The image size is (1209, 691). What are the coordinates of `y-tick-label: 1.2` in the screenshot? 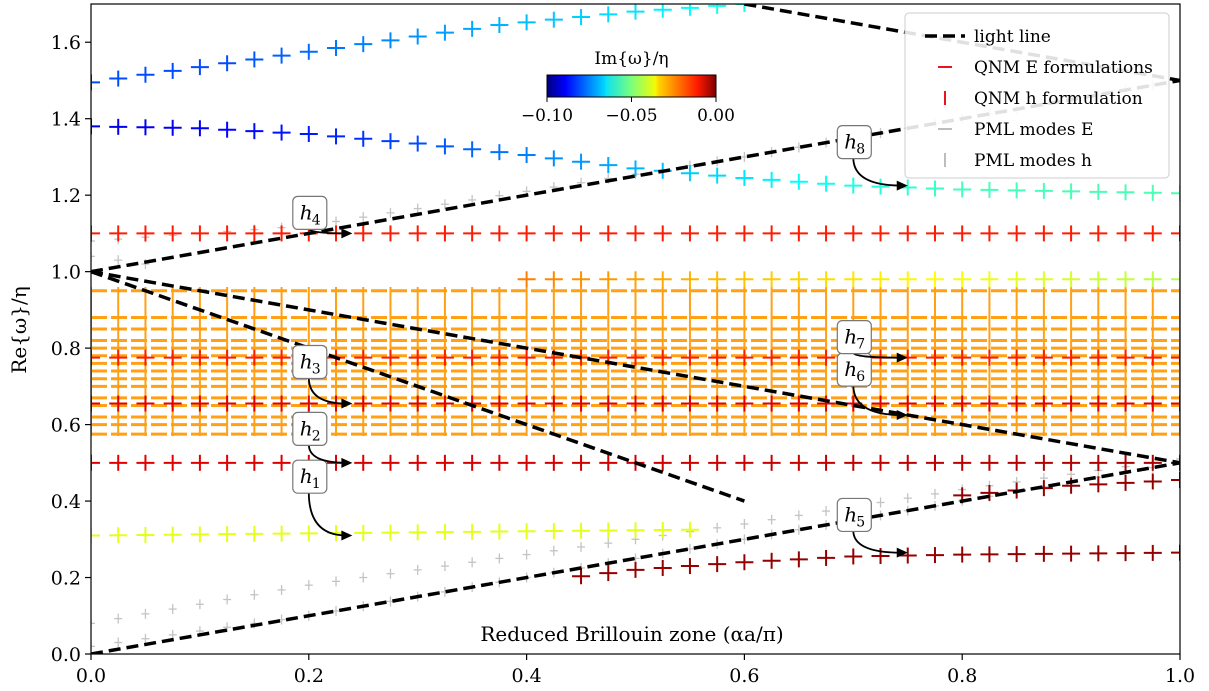 It's located at (66, 196).